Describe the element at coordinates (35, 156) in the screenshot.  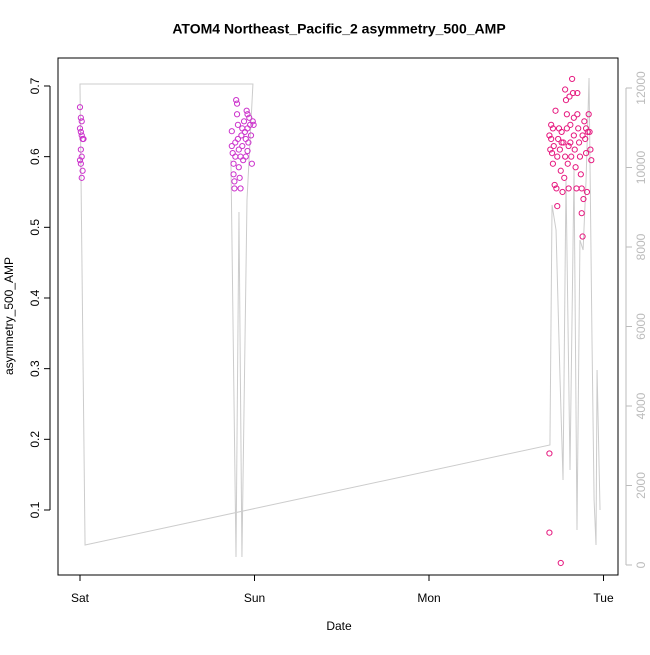
I see `y-tick-label: 0.6` at that location.